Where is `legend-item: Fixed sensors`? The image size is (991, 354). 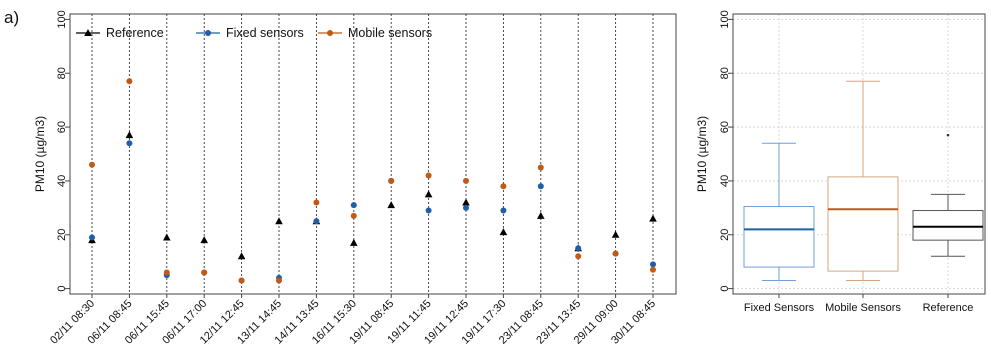 legend-item: Fixed sensors is located at coordinates (250, 33).